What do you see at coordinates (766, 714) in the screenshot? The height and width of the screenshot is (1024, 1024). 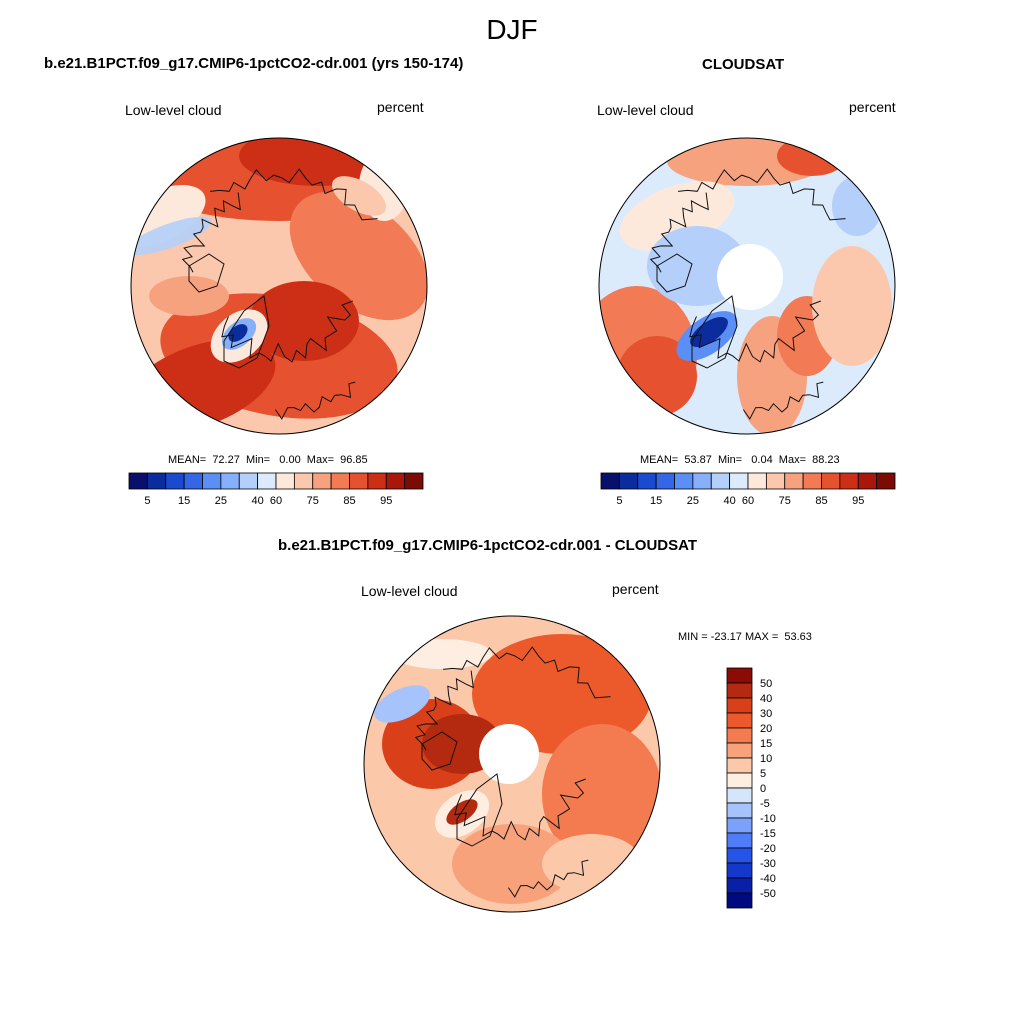 I see `diff-colorbar-tick-label: 30` at bounding box center [766, 714].